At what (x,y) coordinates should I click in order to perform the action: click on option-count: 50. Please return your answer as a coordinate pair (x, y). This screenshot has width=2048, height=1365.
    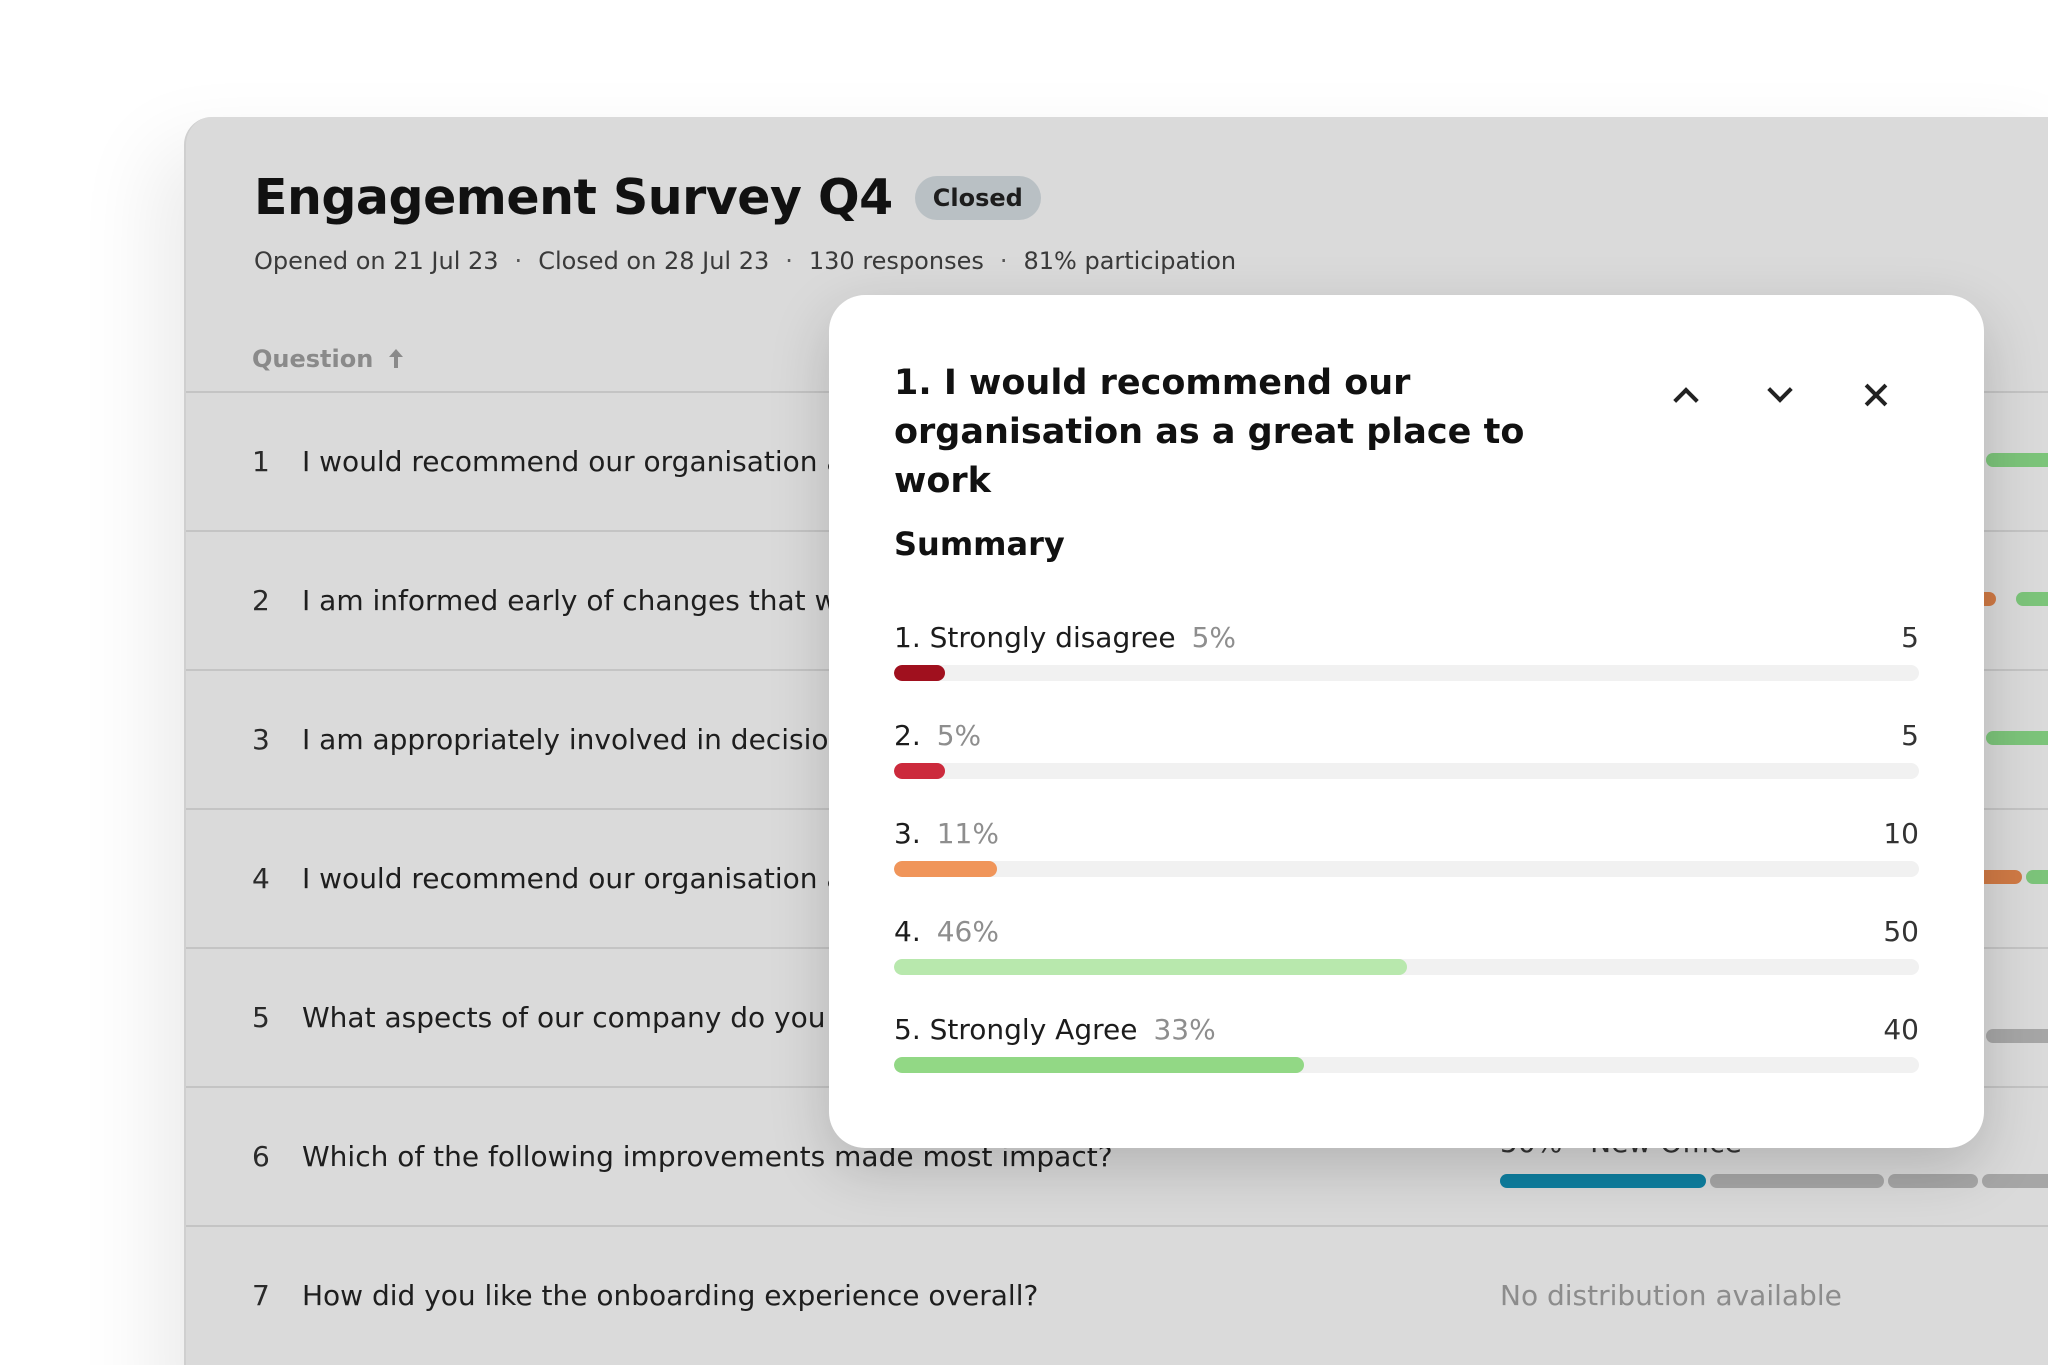
    Looking at the image, I should click on (1901, 931).